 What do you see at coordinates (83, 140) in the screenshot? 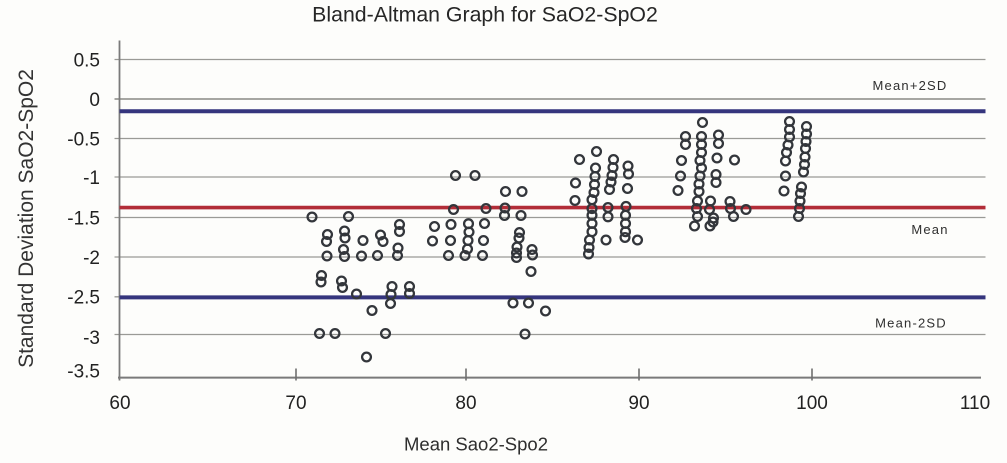
I see `svg-text: -0.5` at bounding box center [83, 140].